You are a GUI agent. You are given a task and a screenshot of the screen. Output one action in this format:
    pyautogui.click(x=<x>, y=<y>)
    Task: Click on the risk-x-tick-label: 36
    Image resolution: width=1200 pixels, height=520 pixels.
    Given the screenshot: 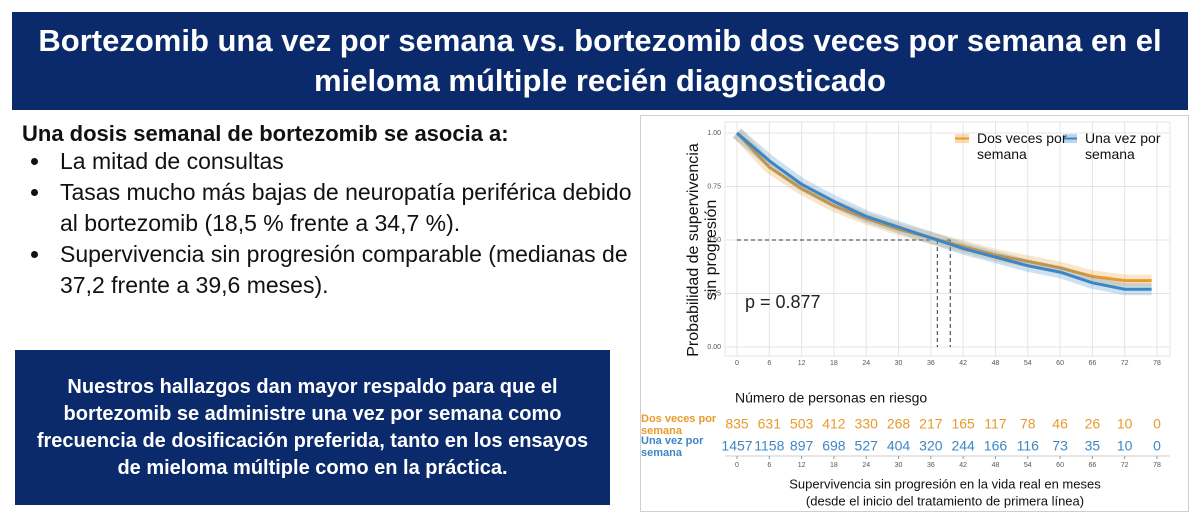 What is the action you would take?
    pyautogui.click(x=931, y=465)
    